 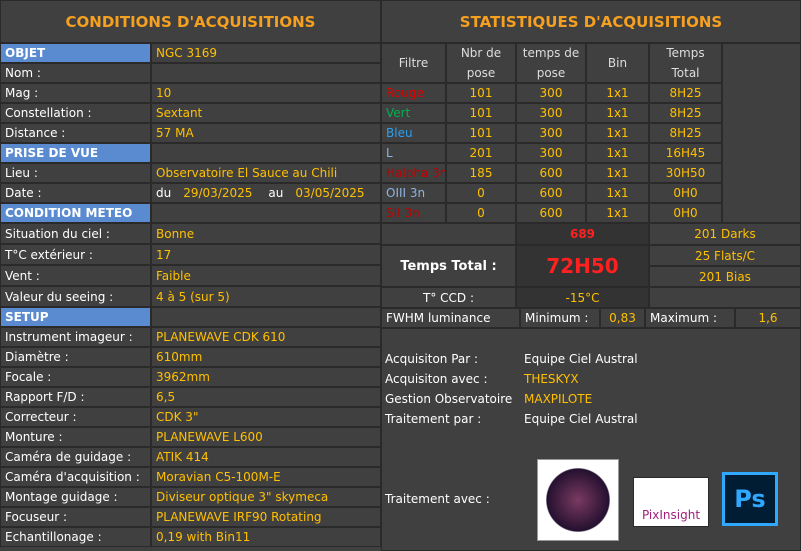 What do you see at coordinates (75, 73) in the screenshot?
I see `row-label: Nom :` at bounding box center [75, 73].